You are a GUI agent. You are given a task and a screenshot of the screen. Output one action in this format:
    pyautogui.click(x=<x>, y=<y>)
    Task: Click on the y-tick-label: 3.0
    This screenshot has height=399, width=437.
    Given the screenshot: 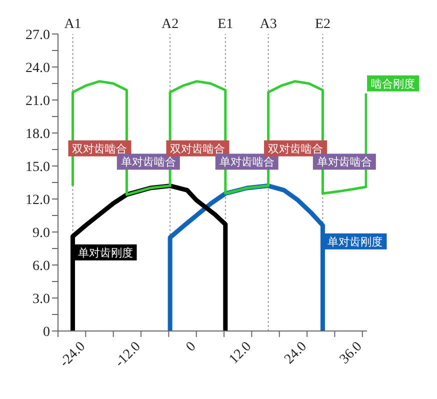 What is the action you would take?
    pyautogui.click(x=41, y=299)
    